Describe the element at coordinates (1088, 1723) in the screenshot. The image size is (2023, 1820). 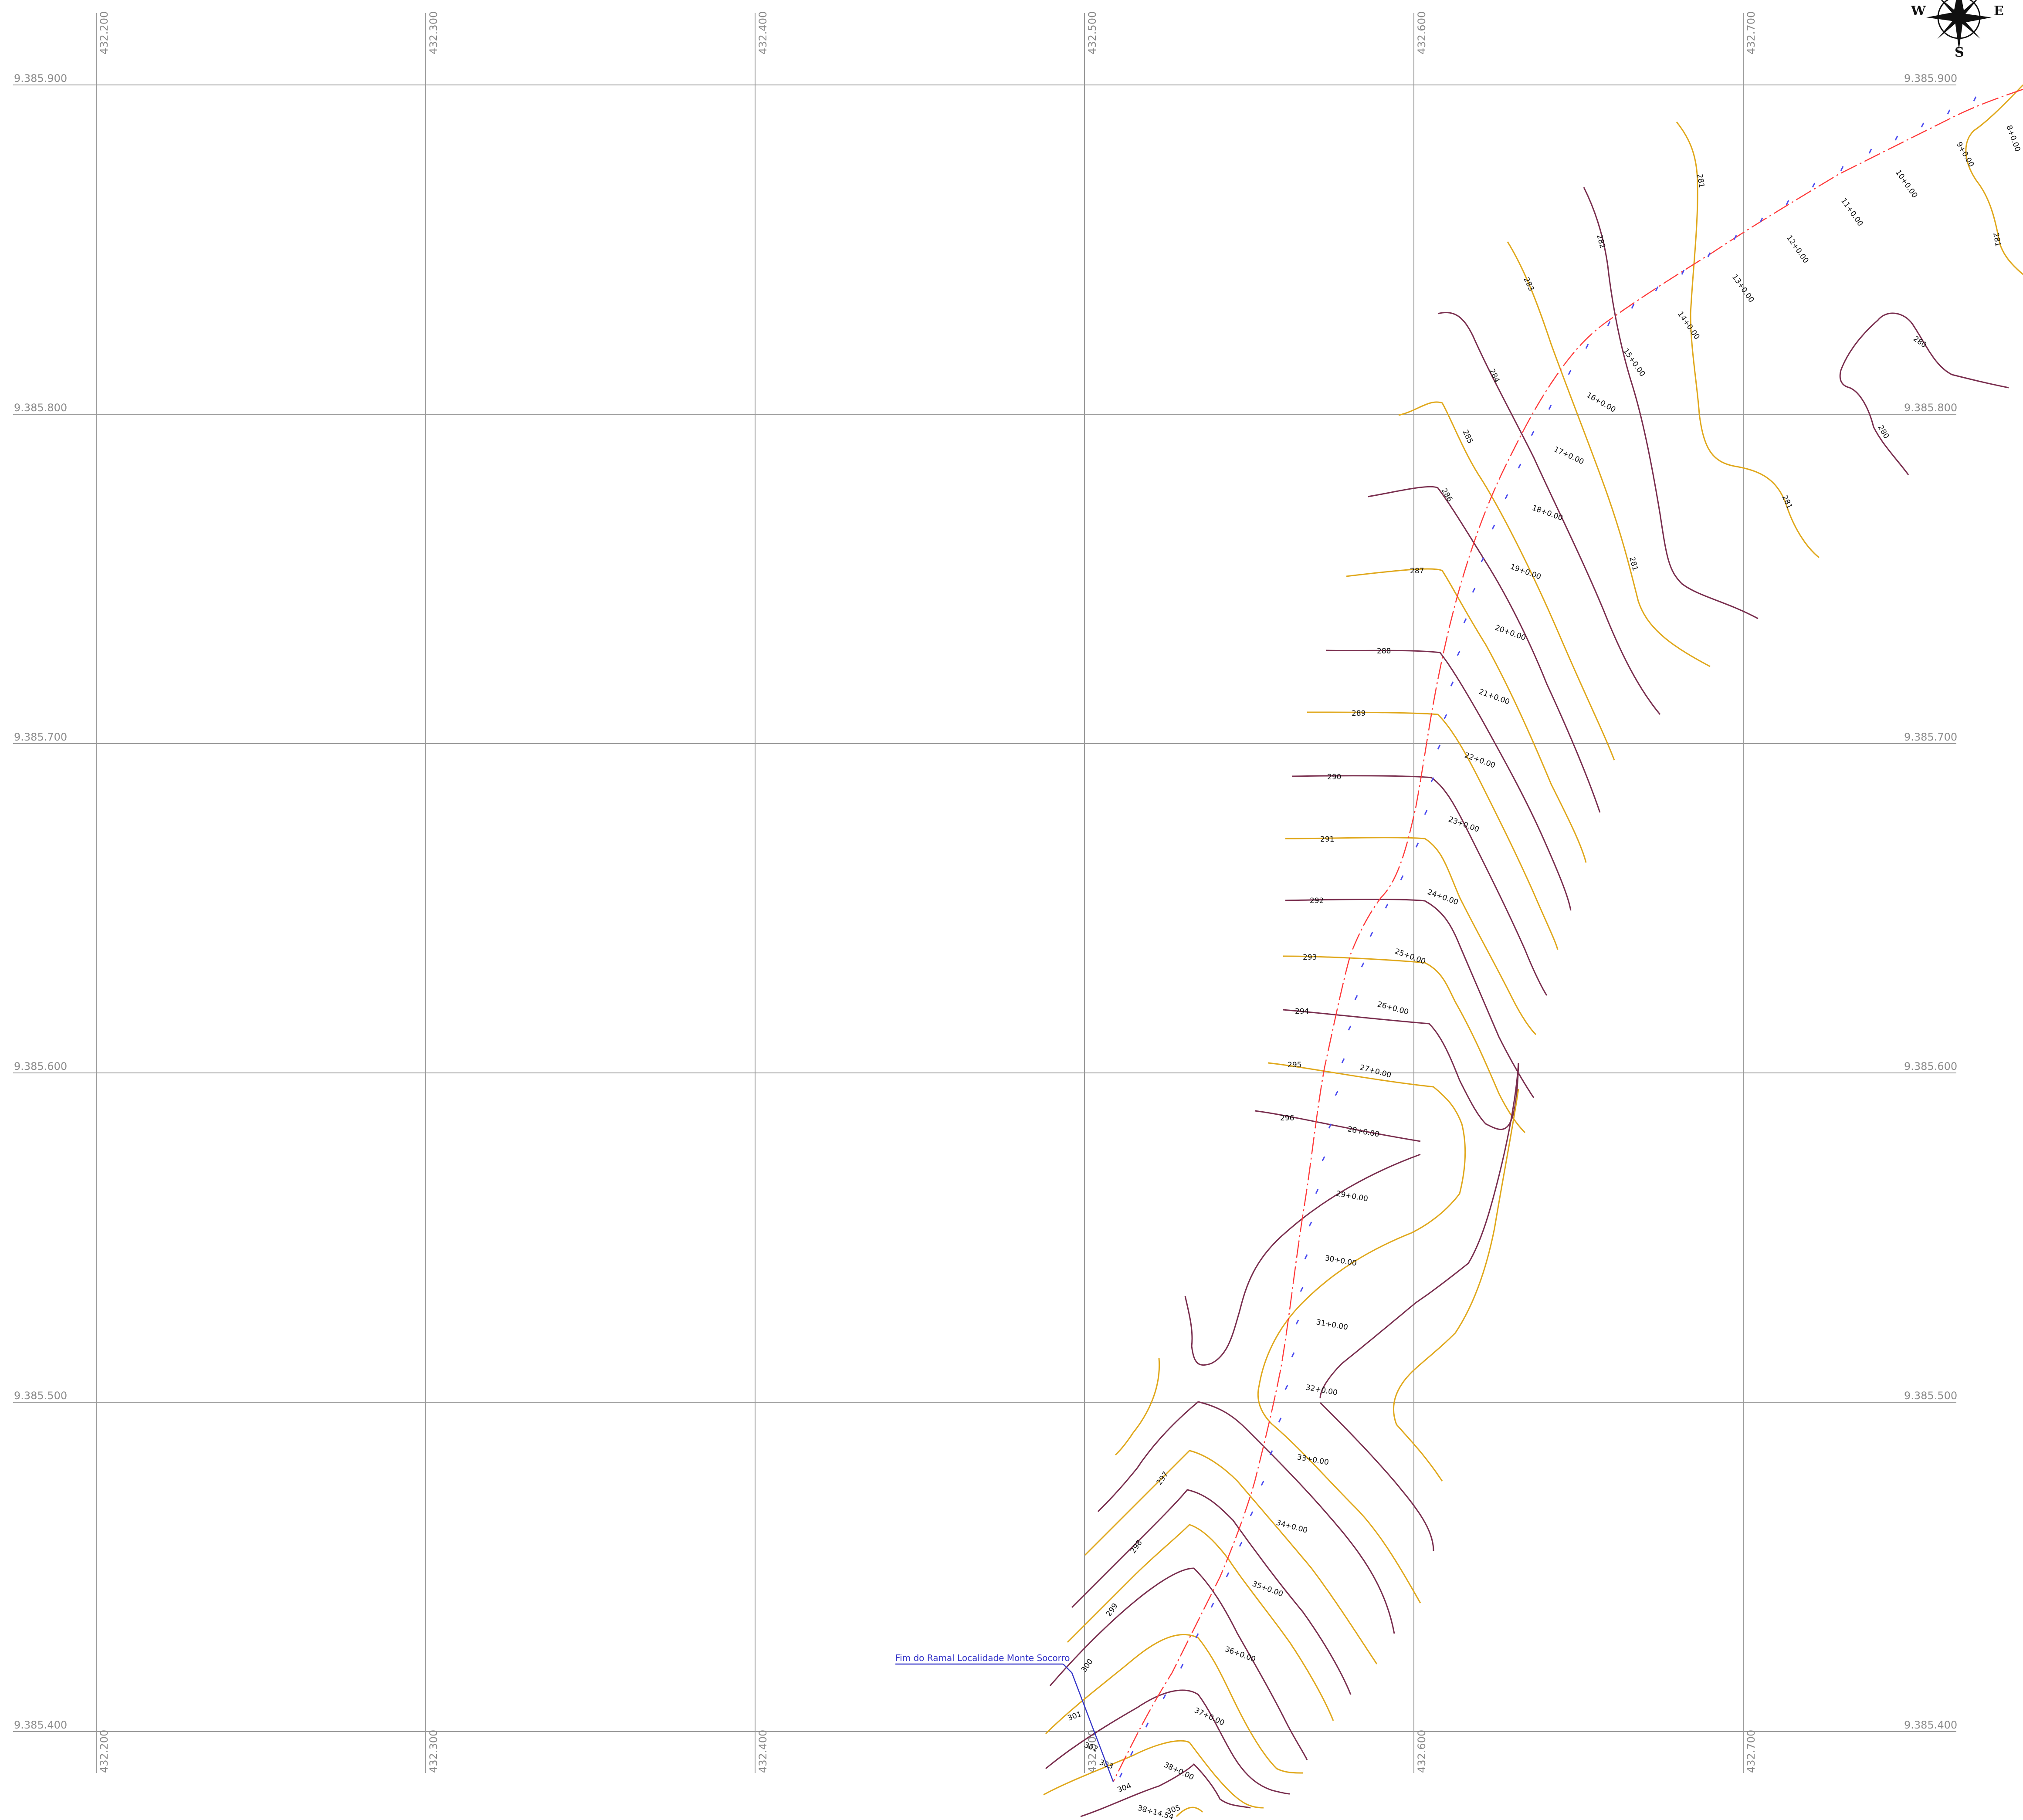
I see `note-leader-line` at that location.